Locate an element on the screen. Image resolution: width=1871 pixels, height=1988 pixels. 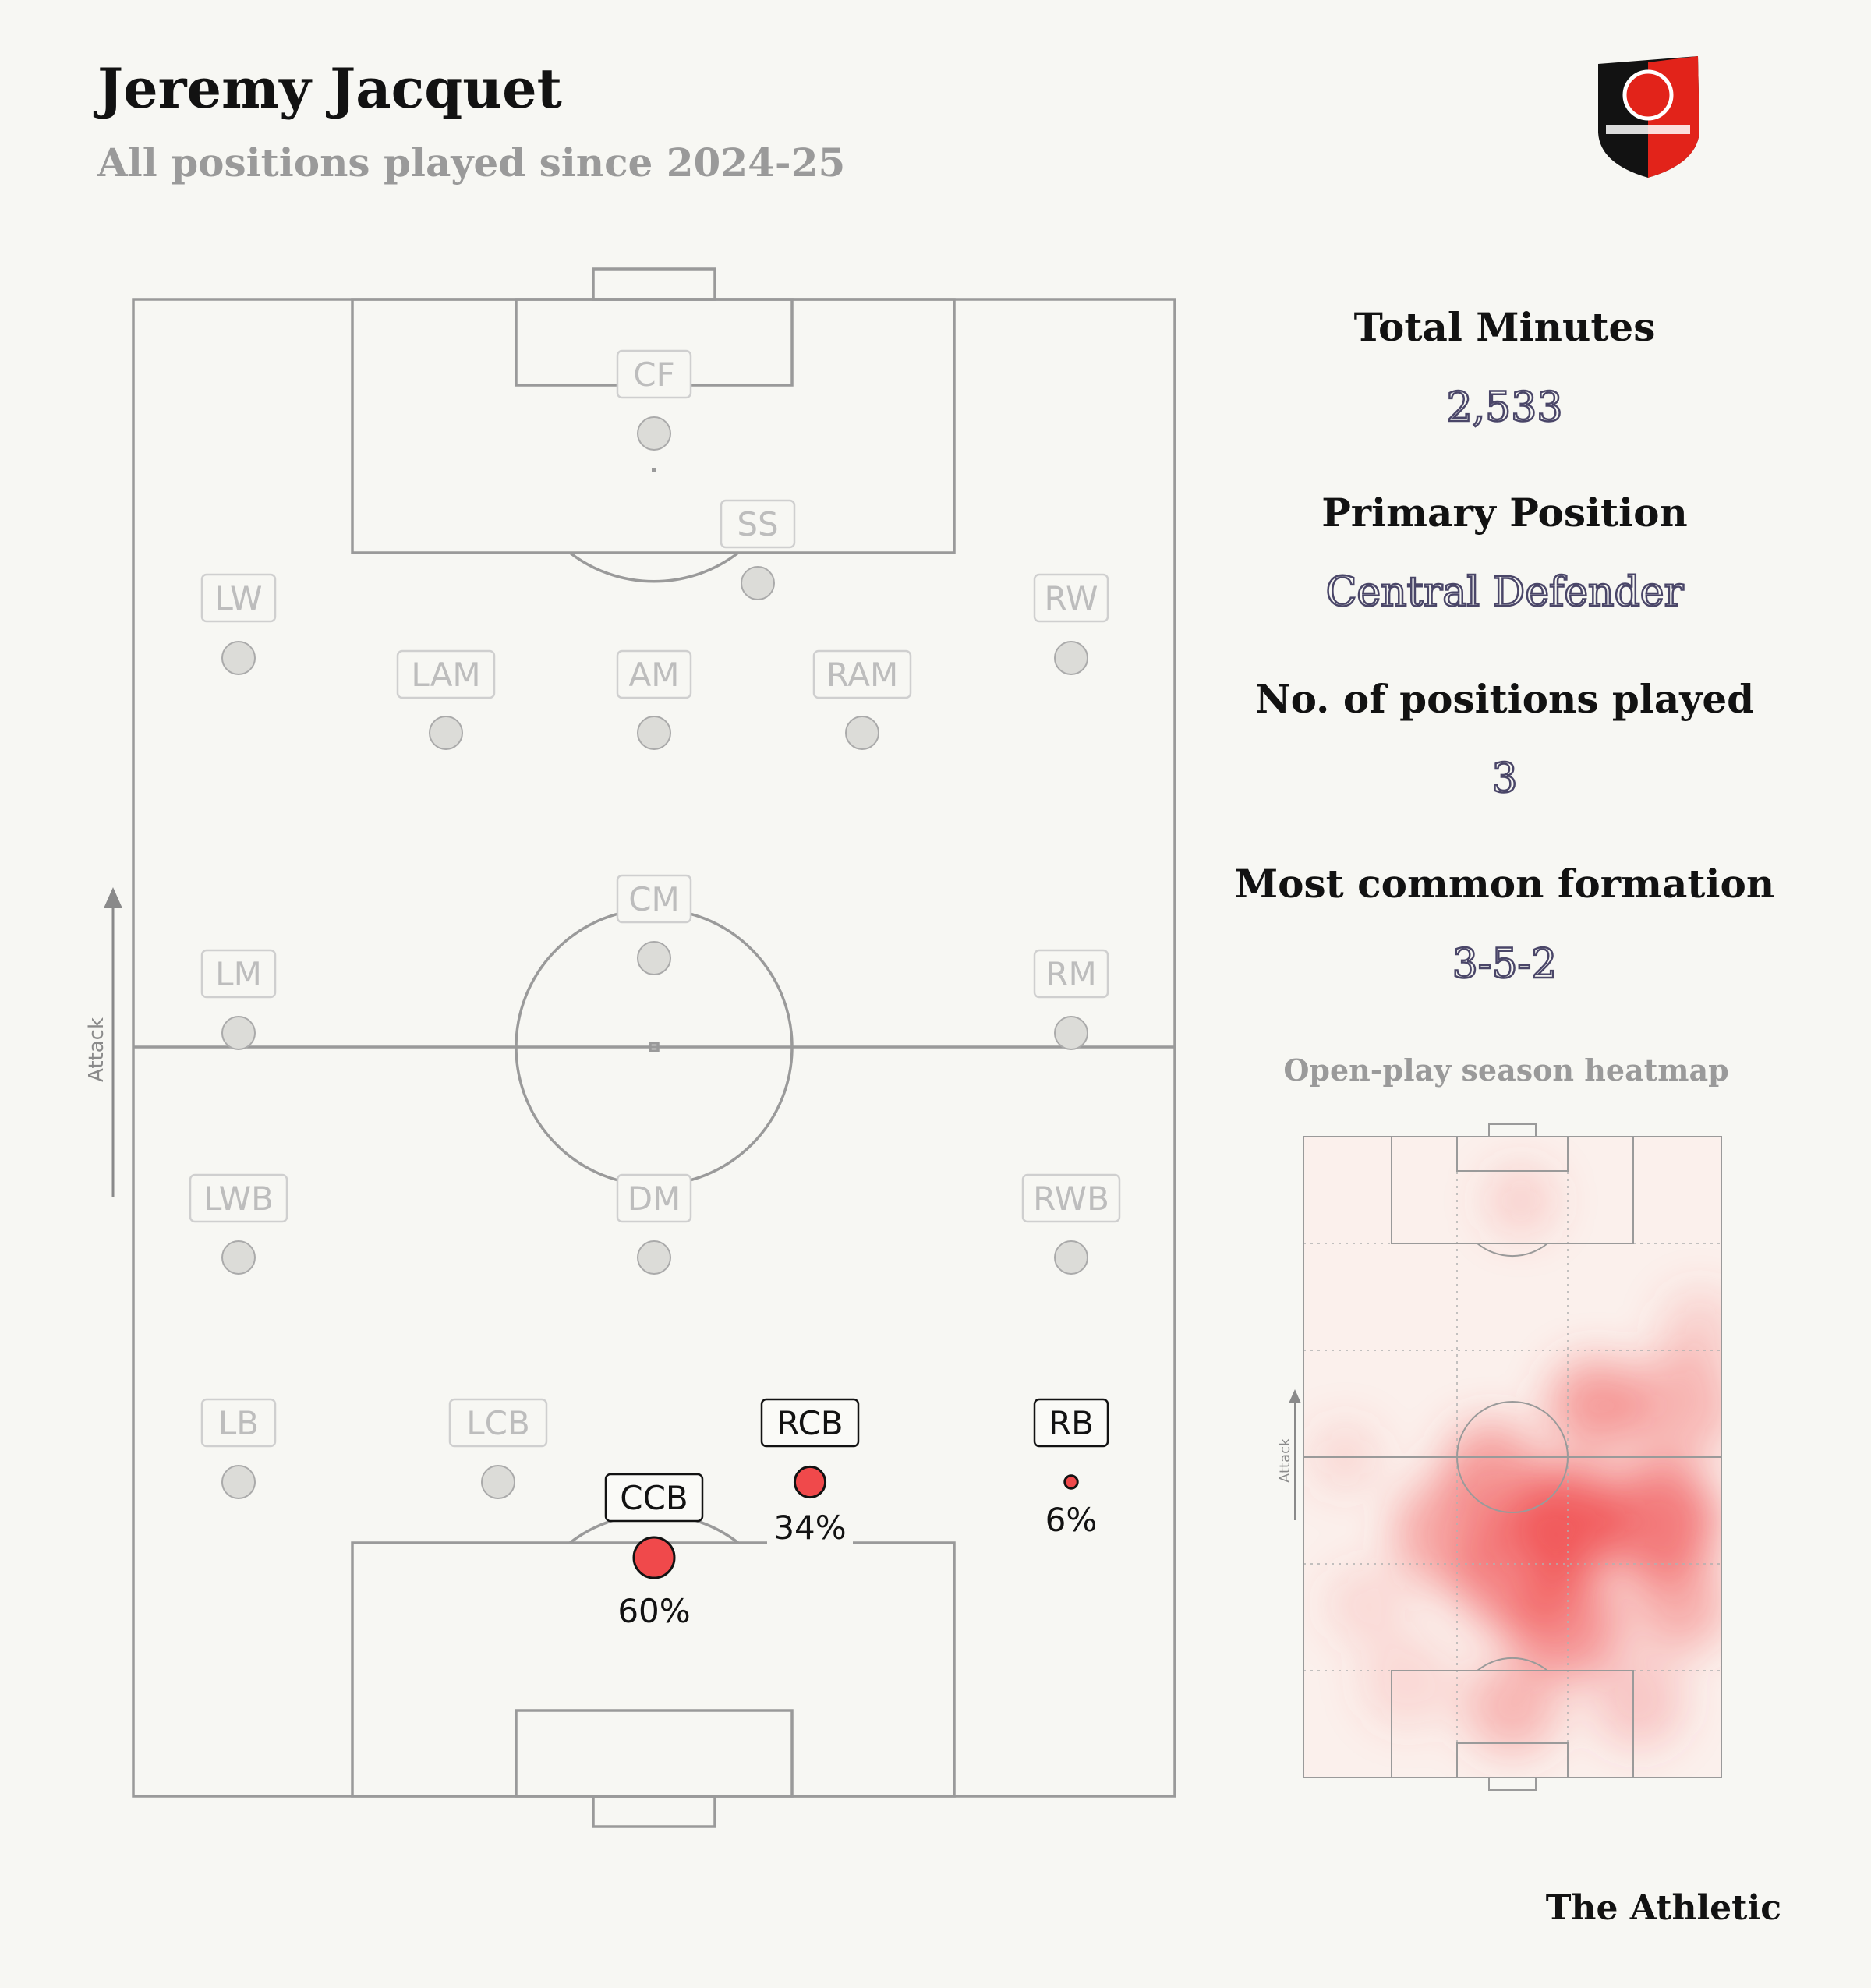
position-label: SS is located at coordinates (757, 524).